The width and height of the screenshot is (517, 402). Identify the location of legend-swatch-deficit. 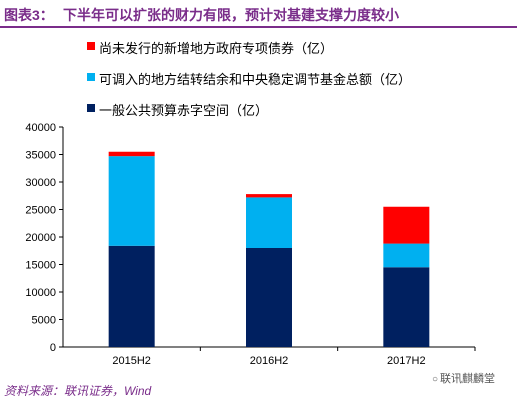
(91, 108).